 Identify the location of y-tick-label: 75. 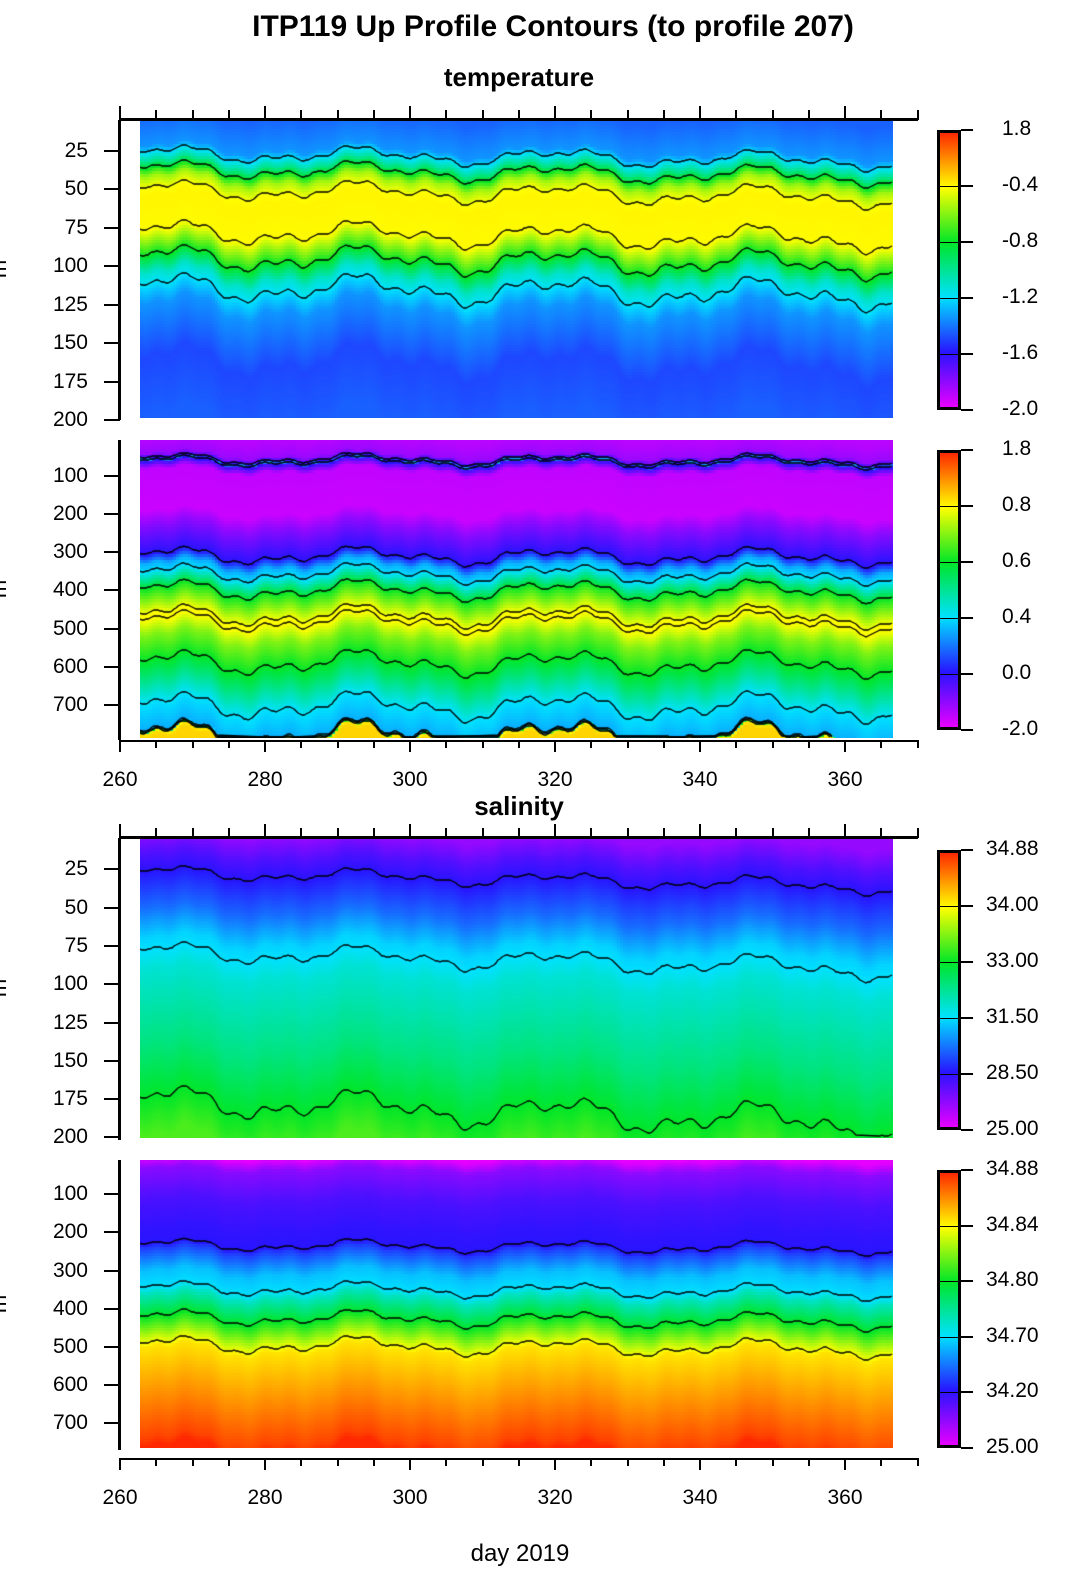
(76, 945).